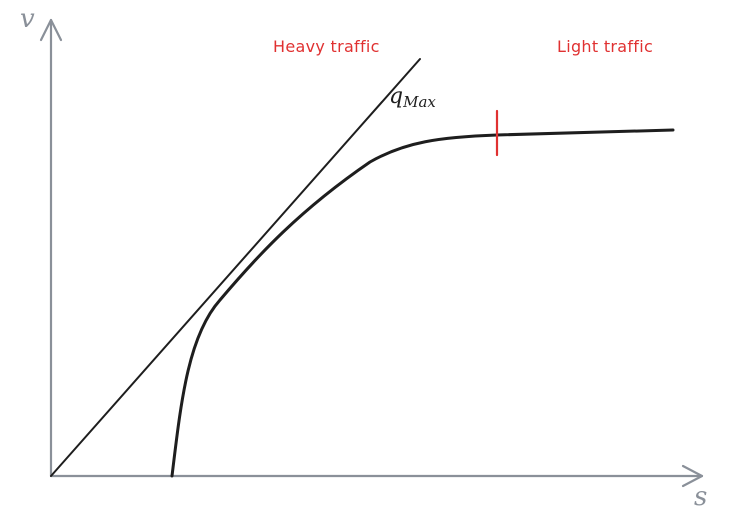  I want to click on q-max-main: q, so click(396, 96).